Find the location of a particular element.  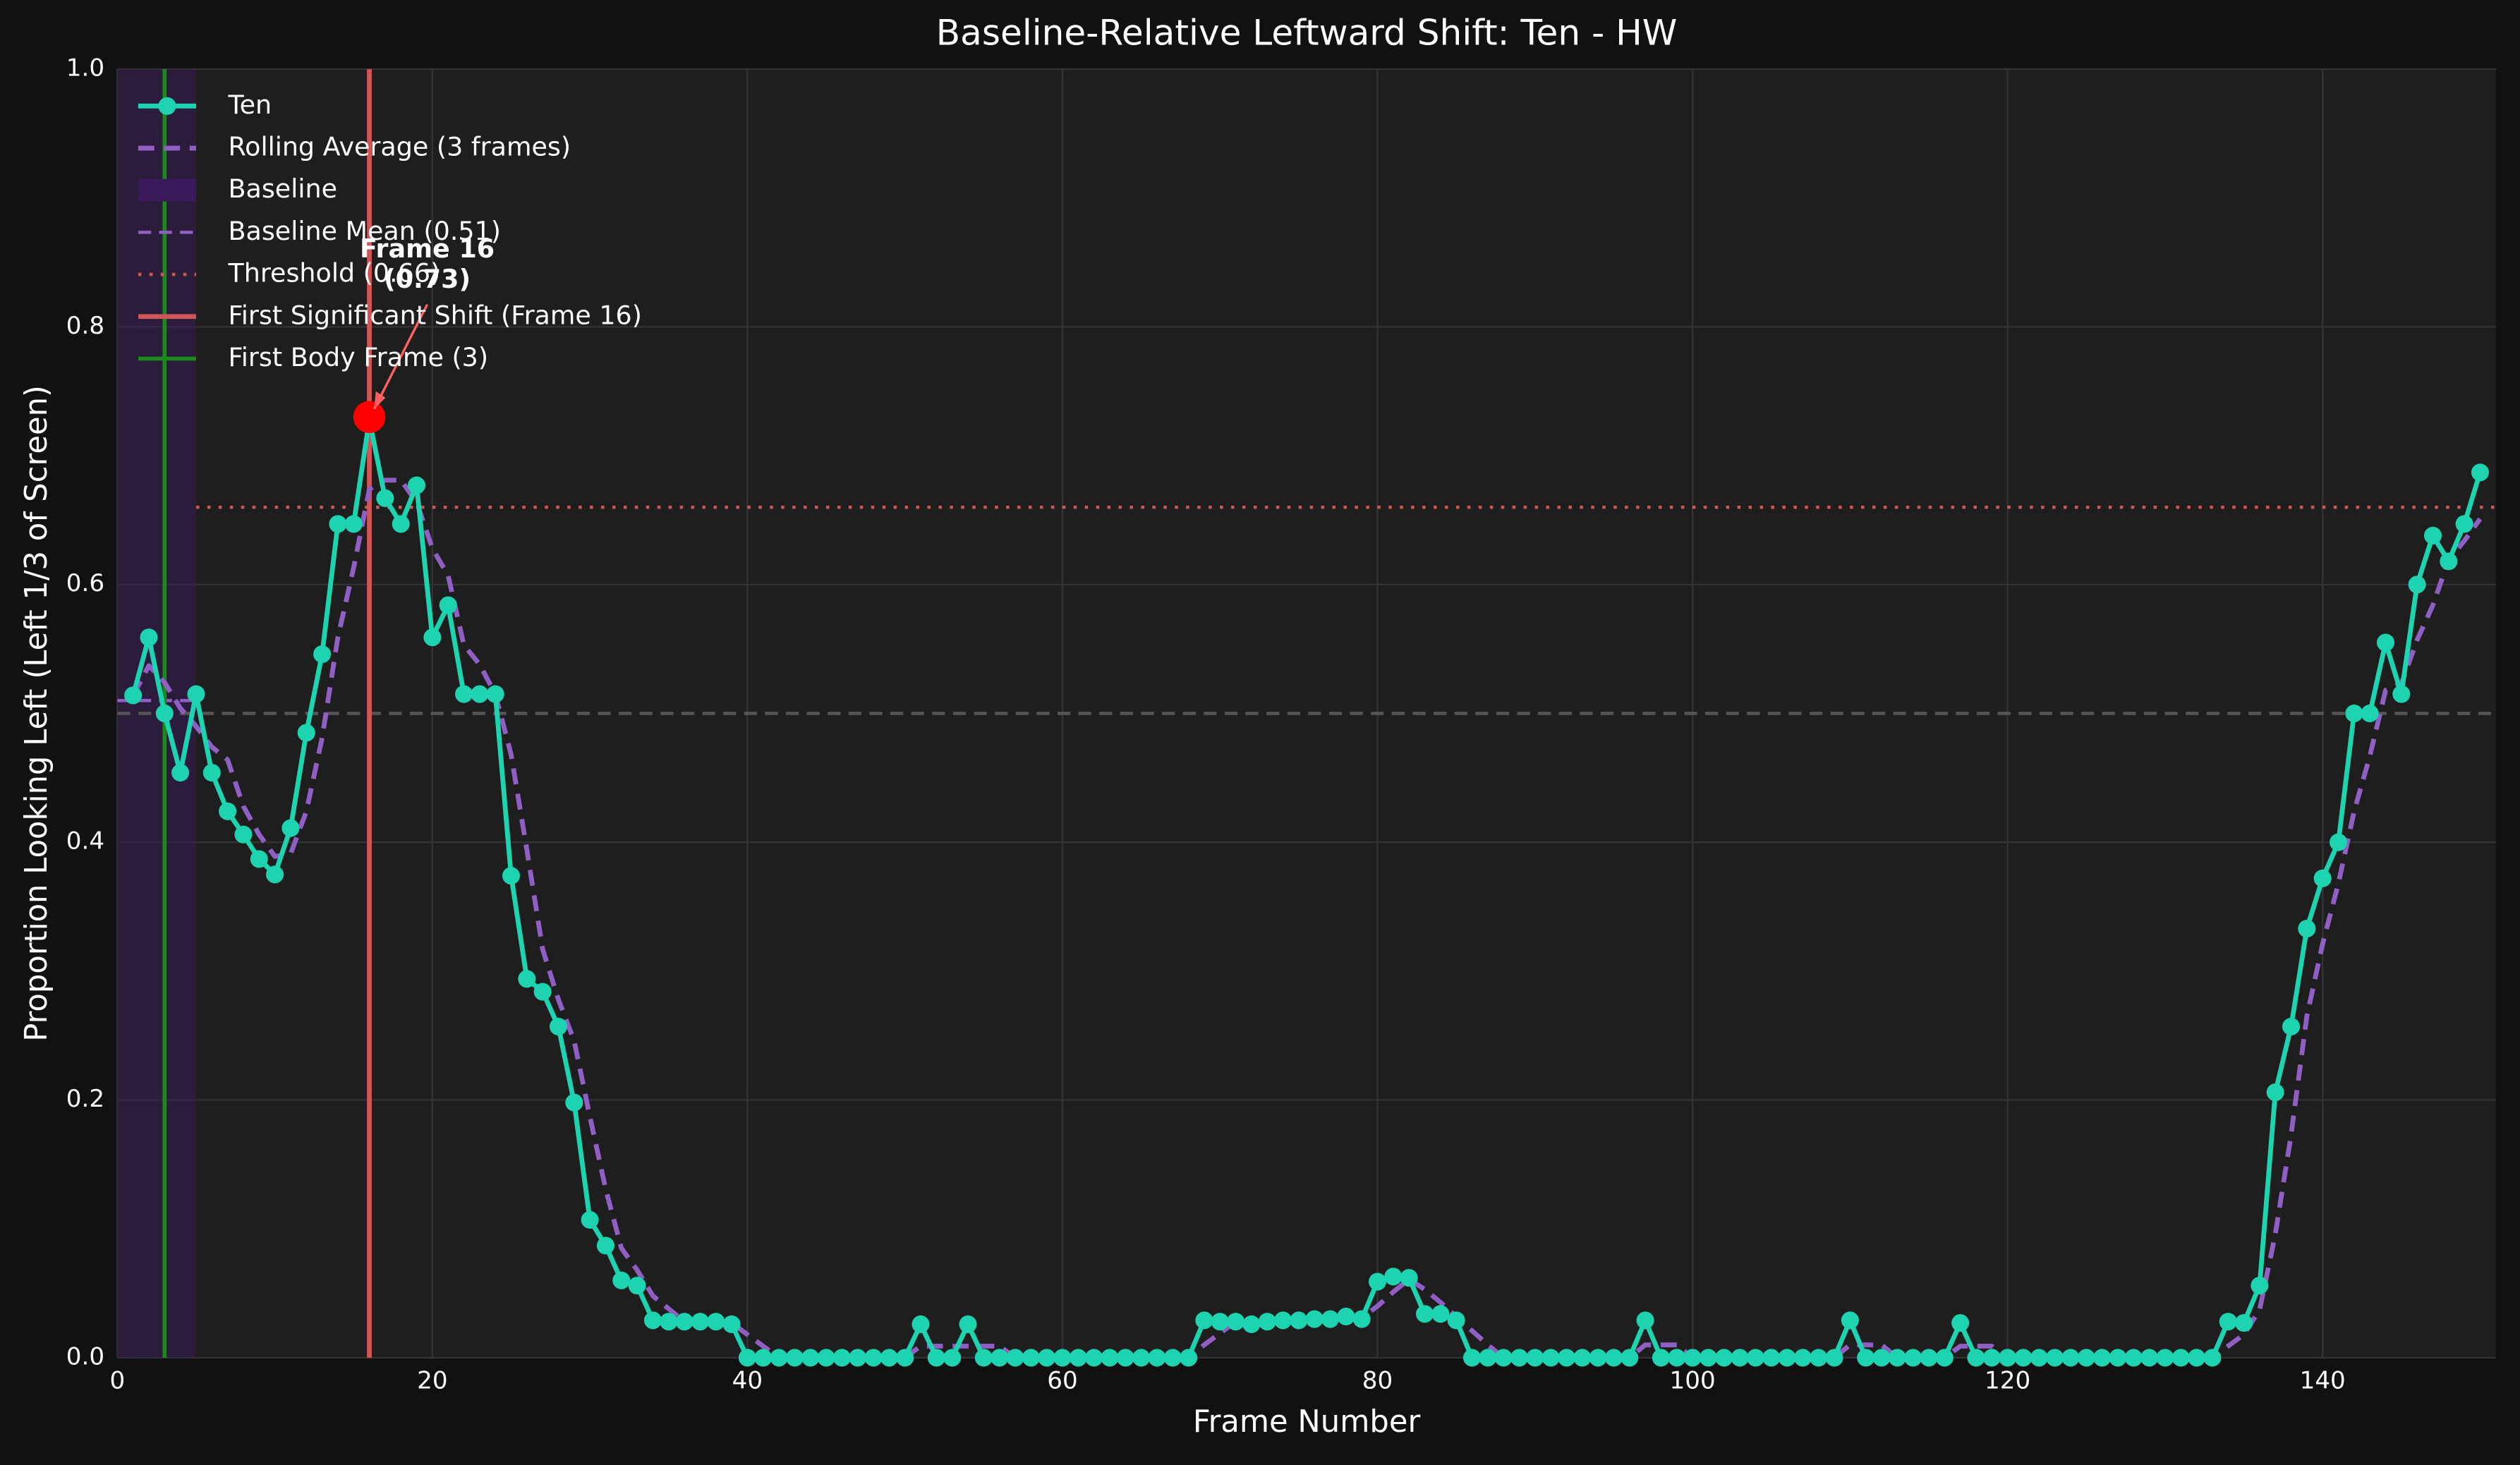

legend-label: Ten is located at coordinates (250, 105).